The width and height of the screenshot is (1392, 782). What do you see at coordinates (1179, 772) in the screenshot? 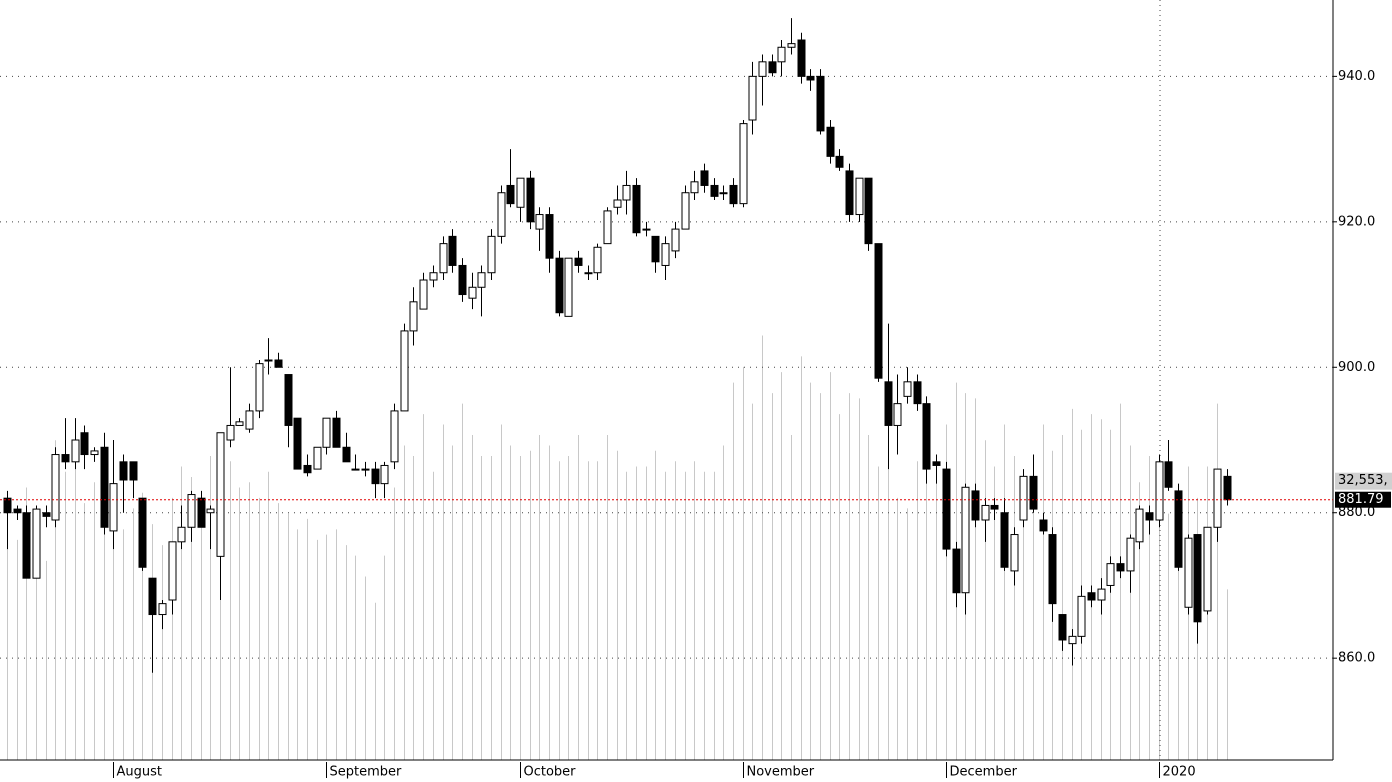
I see `x-tick-label: 2020` at bounding box center [1179, 772].